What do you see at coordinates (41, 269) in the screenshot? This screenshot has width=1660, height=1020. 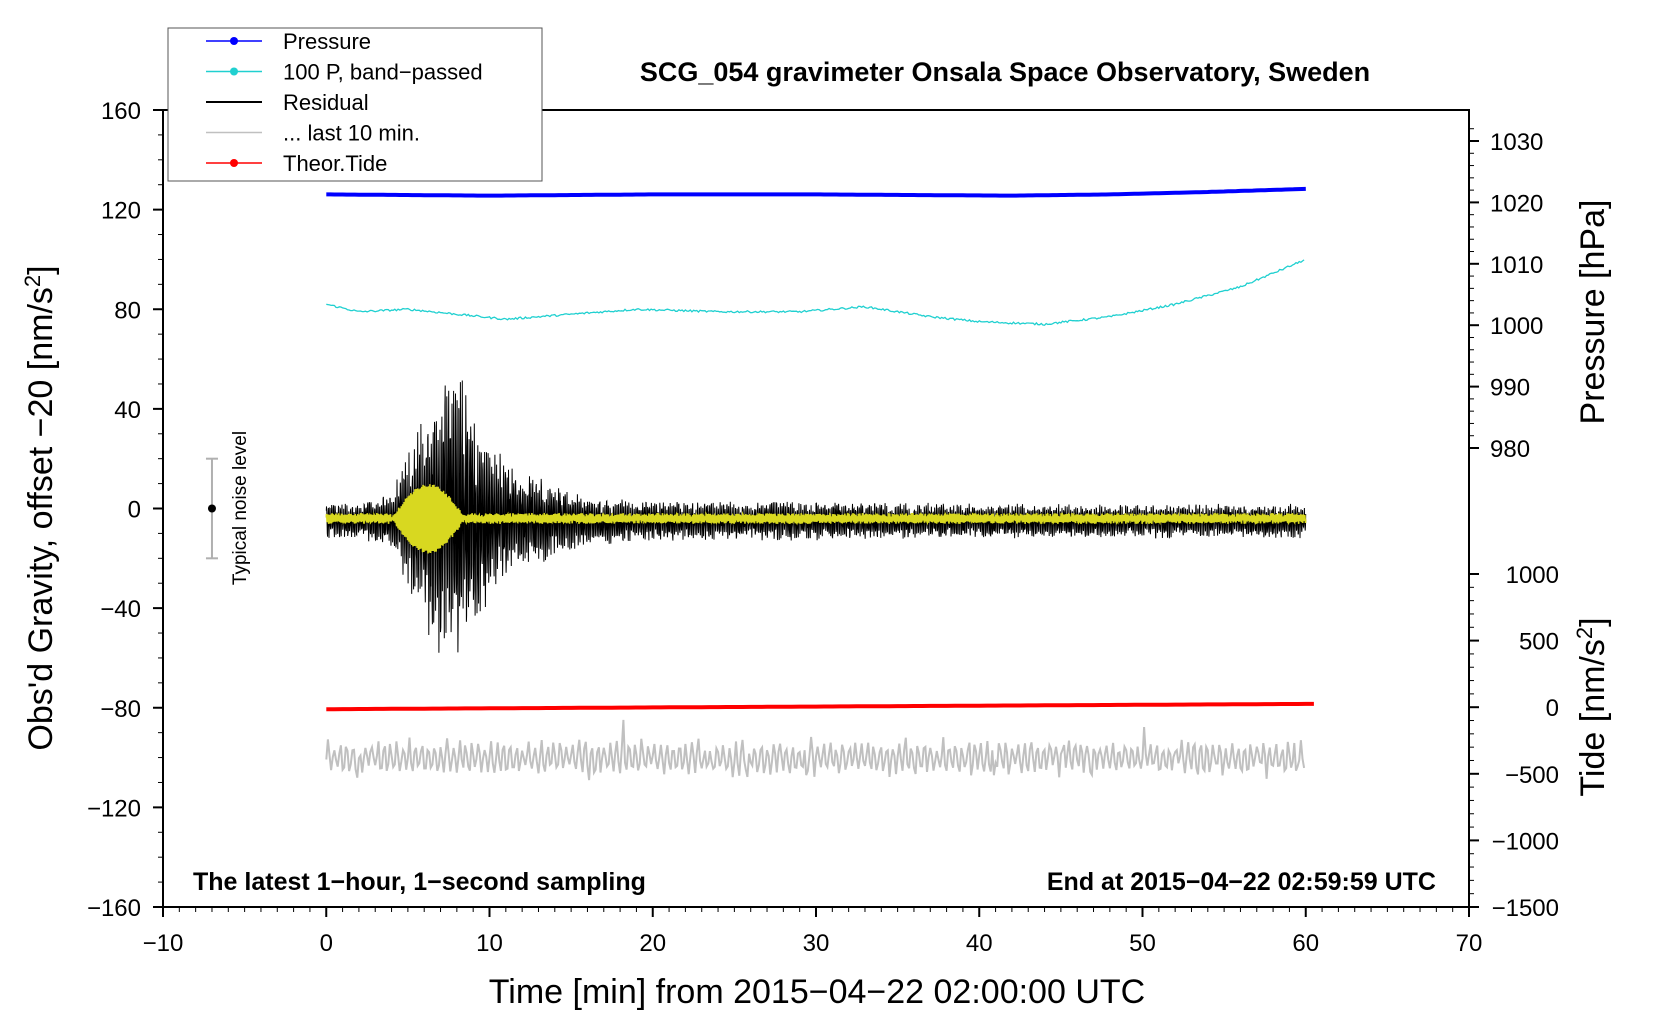 I see `y-axis-title-left-close: ]` at bounding box center [41, 269].